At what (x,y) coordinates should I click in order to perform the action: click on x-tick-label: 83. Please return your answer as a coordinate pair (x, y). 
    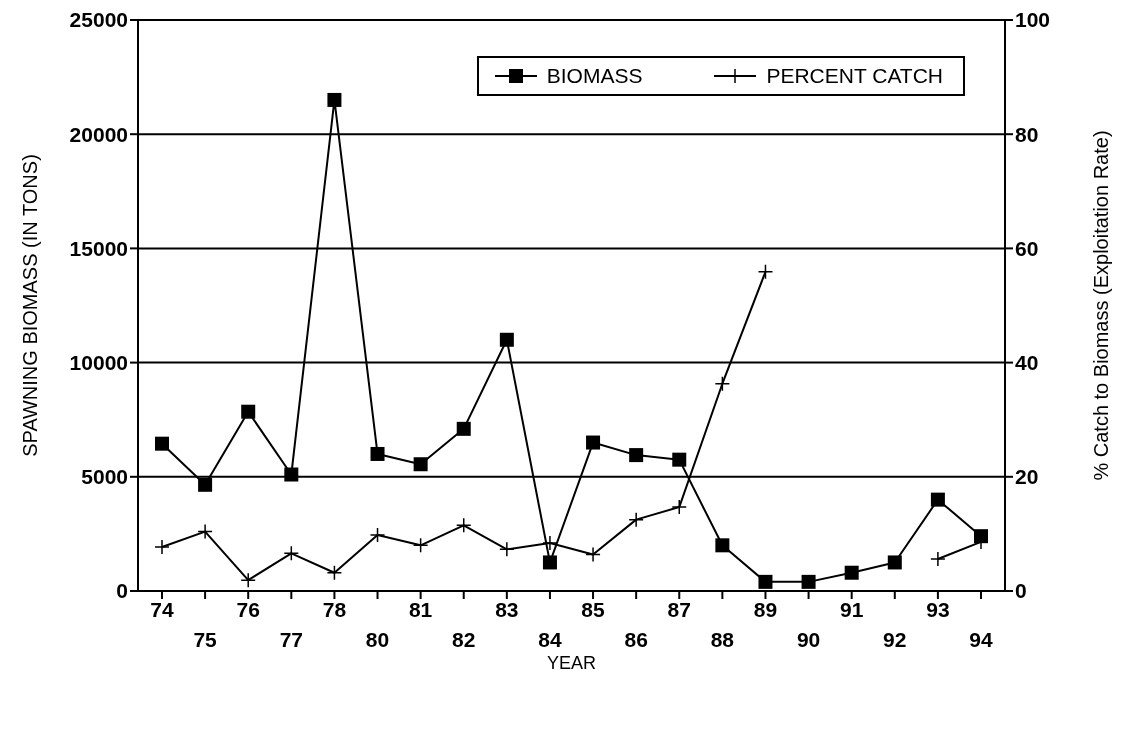
    Looking at the image, I should click on (507, 609).